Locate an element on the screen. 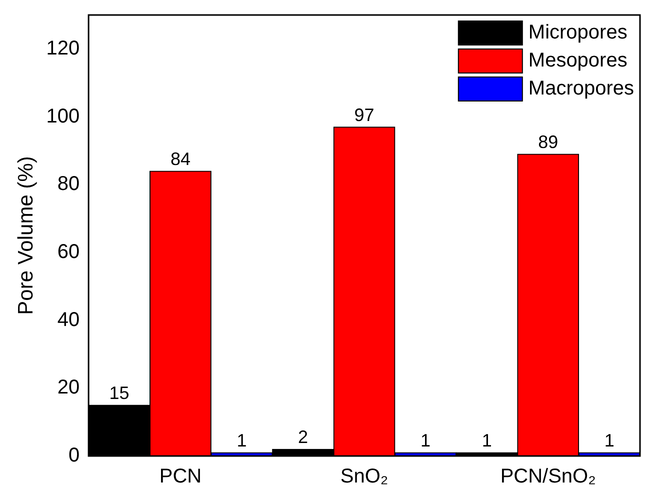  data-label: 15 is located at coordinates (119, 393).